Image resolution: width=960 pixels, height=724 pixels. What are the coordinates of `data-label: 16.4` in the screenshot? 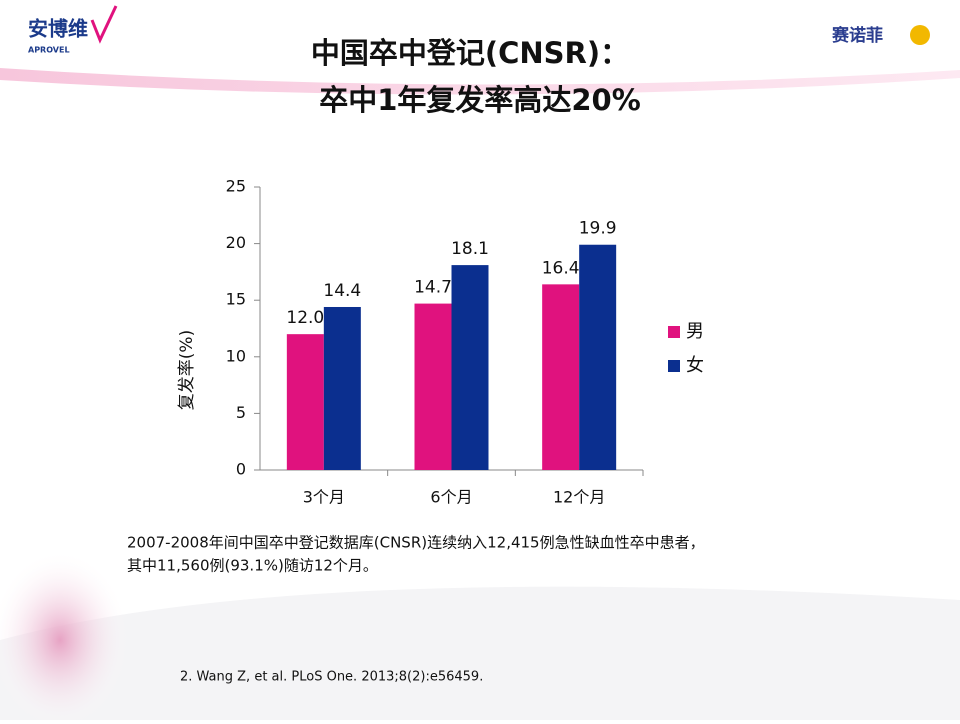 It's located at (561, 268).